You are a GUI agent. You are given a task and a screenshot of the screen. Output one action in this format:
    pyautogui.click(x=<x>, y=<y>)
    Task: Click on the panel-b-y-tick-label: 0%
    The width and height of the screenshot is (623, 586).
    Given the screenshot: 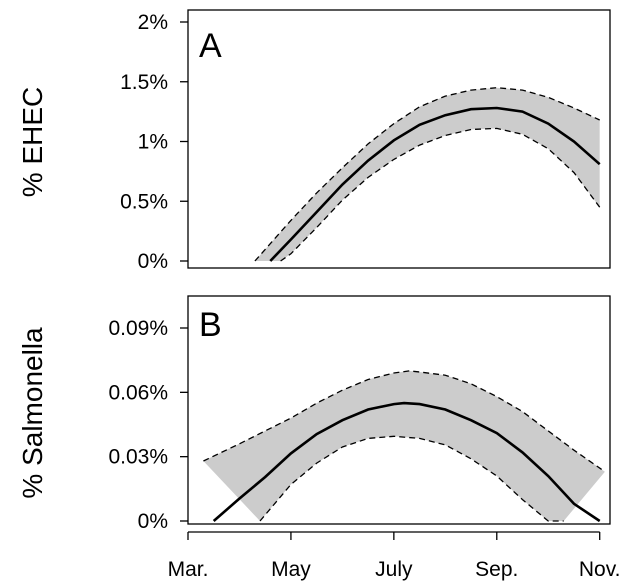 What is the action you would take?
    pyautogui.click(x=153, y=521)
    